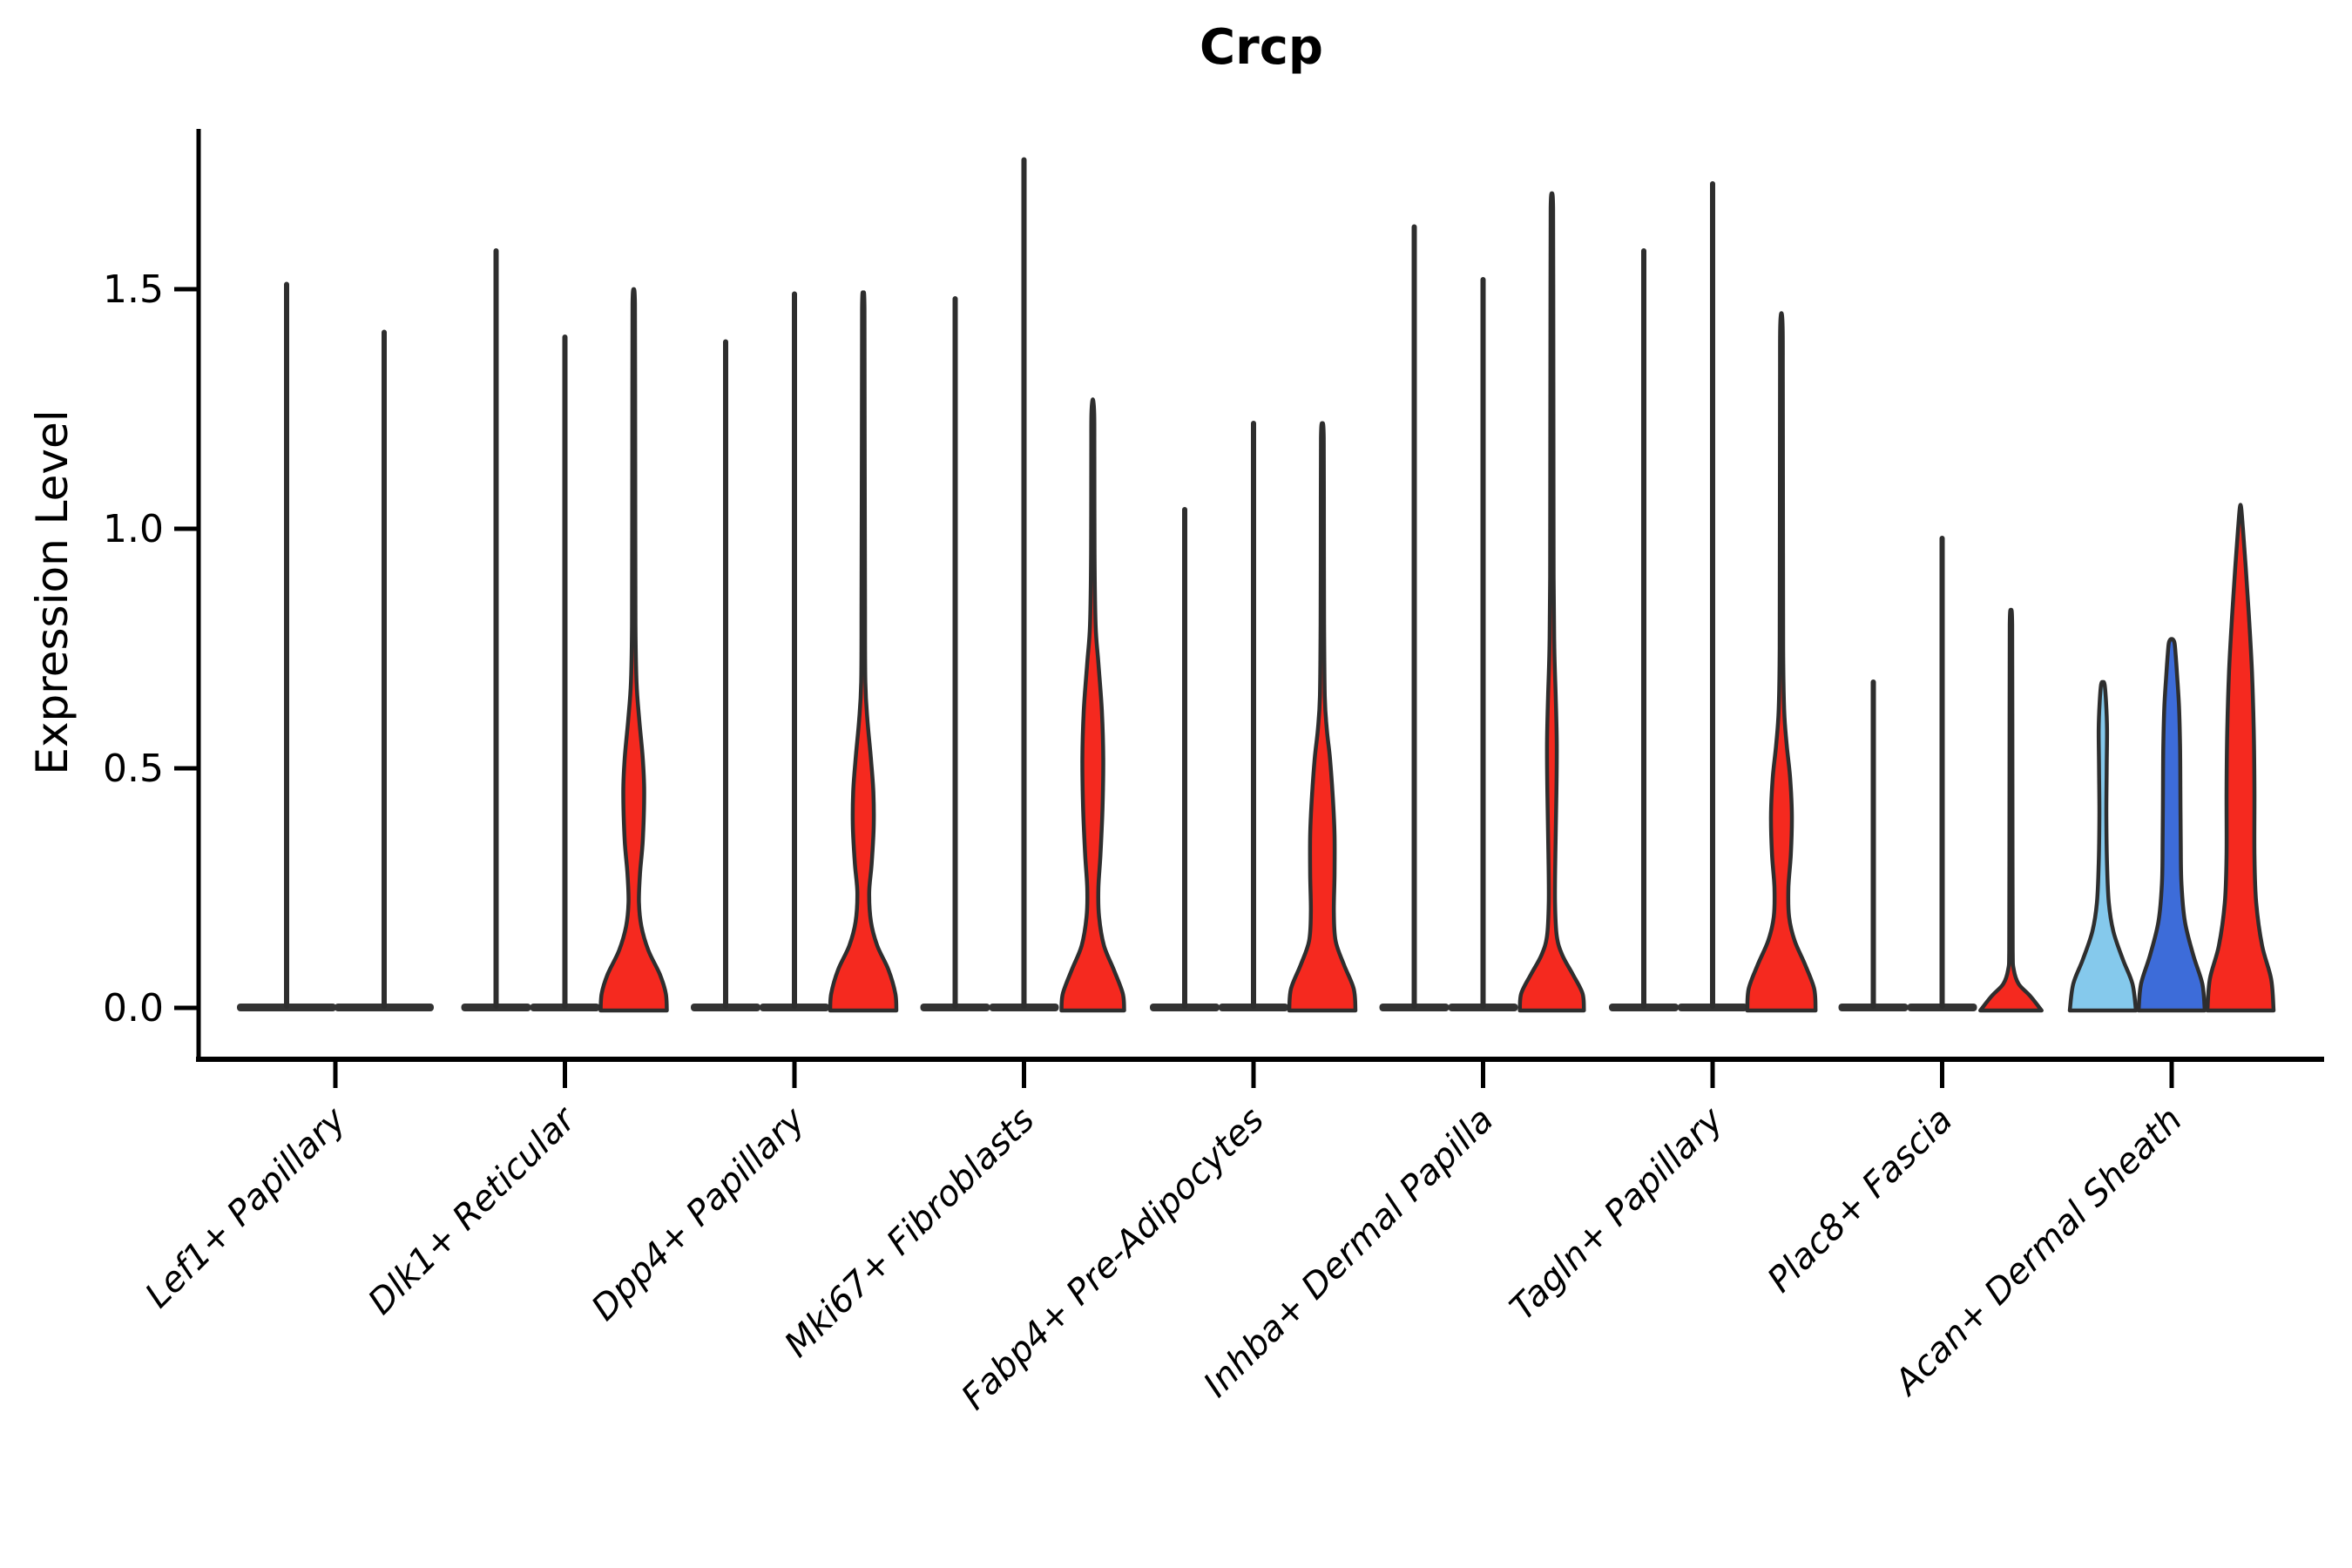 The width and height of the screenshot is (2352, 1568). What do you see at coordinates (52, 592) in the screenshot?
I see `y-axis-label: Expression Level` at bounding box center [52, 592].